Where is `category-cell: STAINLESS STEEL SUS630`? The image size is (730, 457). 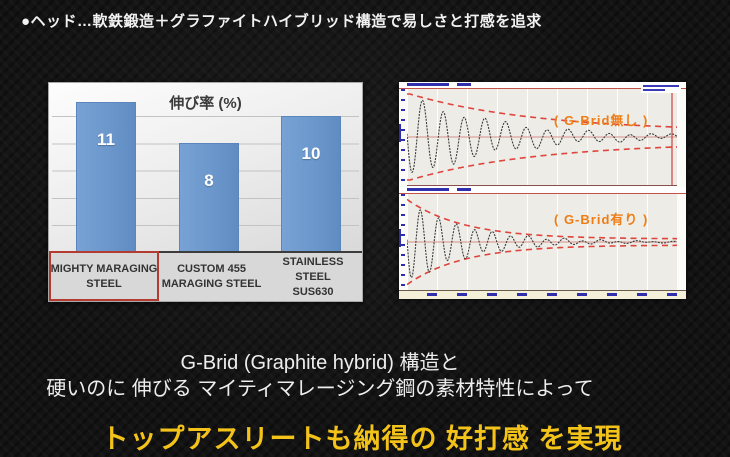
category-cell: STAINLESS STEEL SUS630 is located at coordinates (313, 277).